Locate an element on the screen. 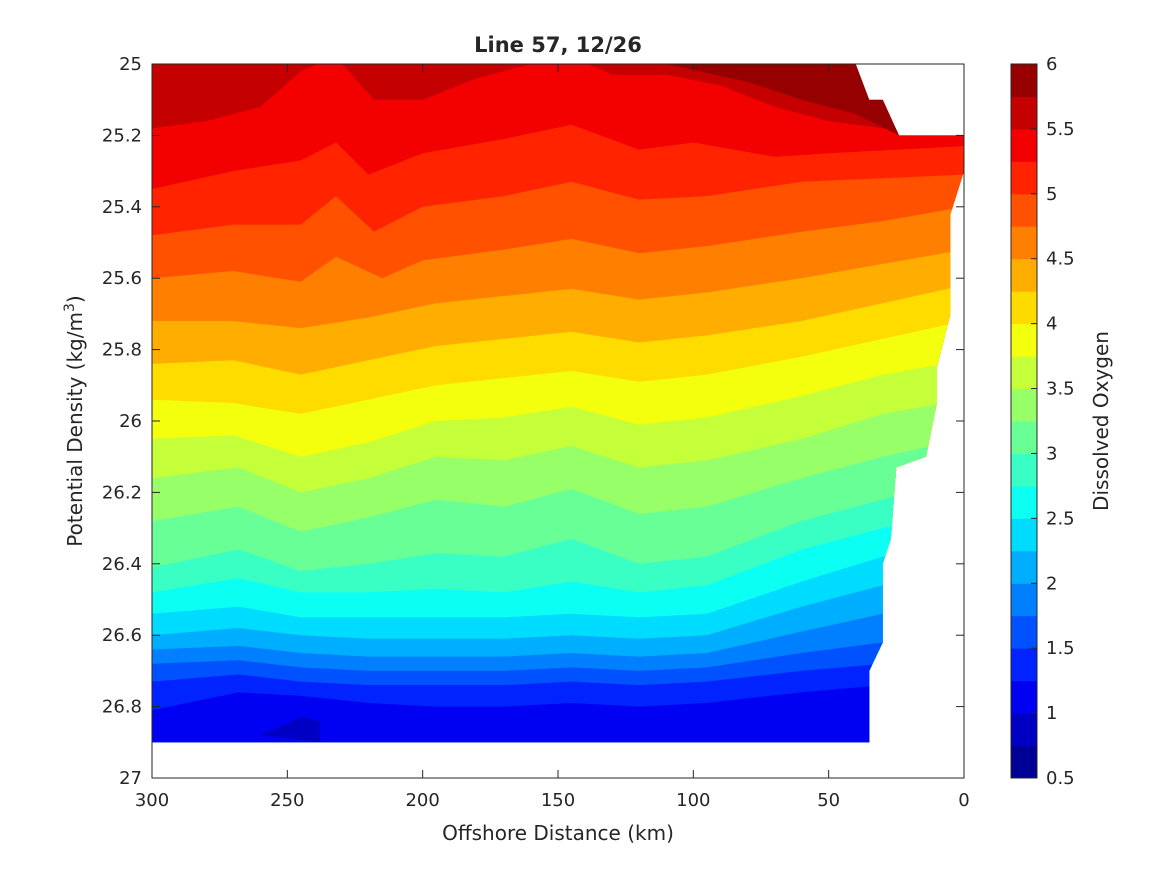  y-tick-label: 25.4 is located at coordinates (122, 207).